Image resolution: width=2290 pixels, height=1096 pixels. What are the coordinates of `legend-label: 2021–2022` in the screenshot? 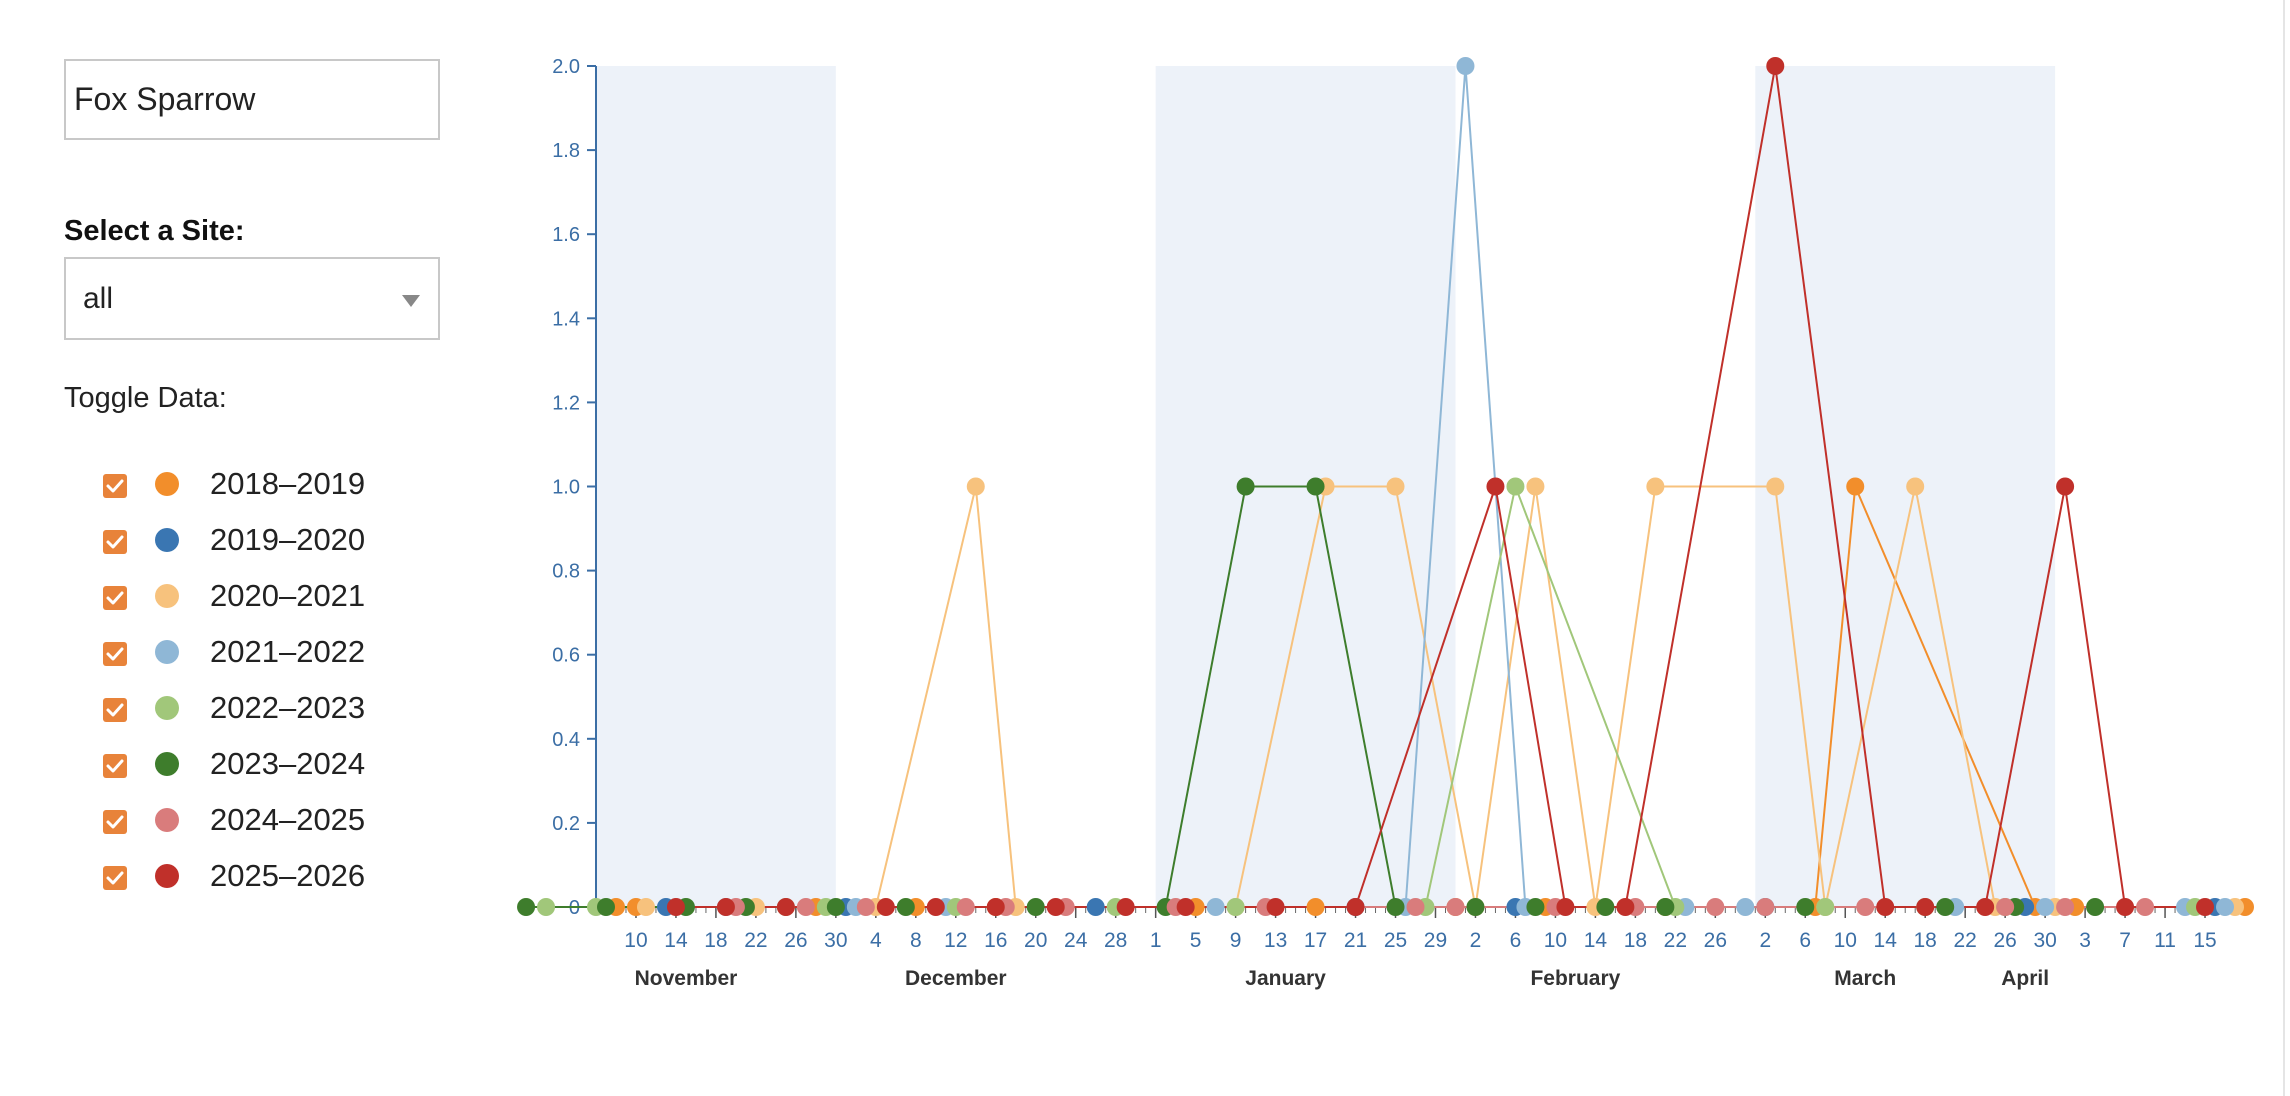 It's located at (288, 651).